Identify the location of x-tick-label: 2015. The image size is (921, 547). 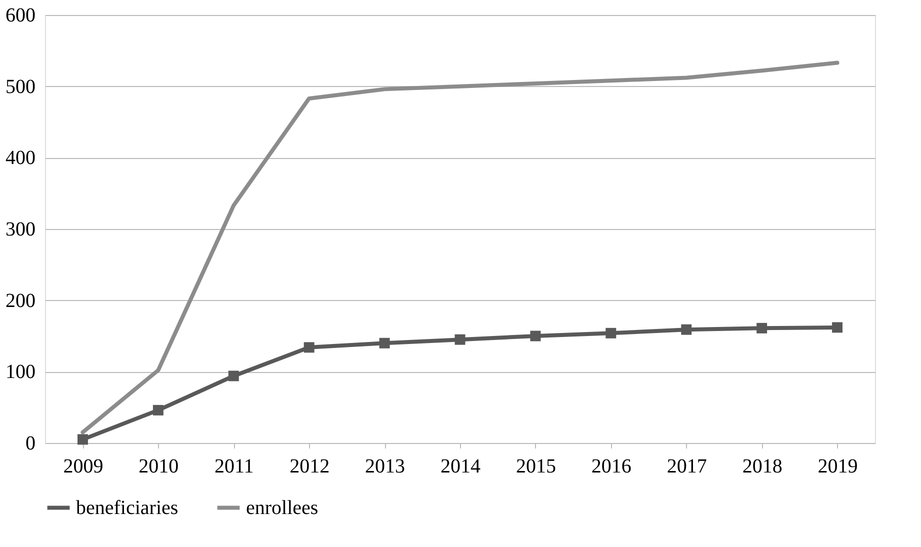
(536, 467).